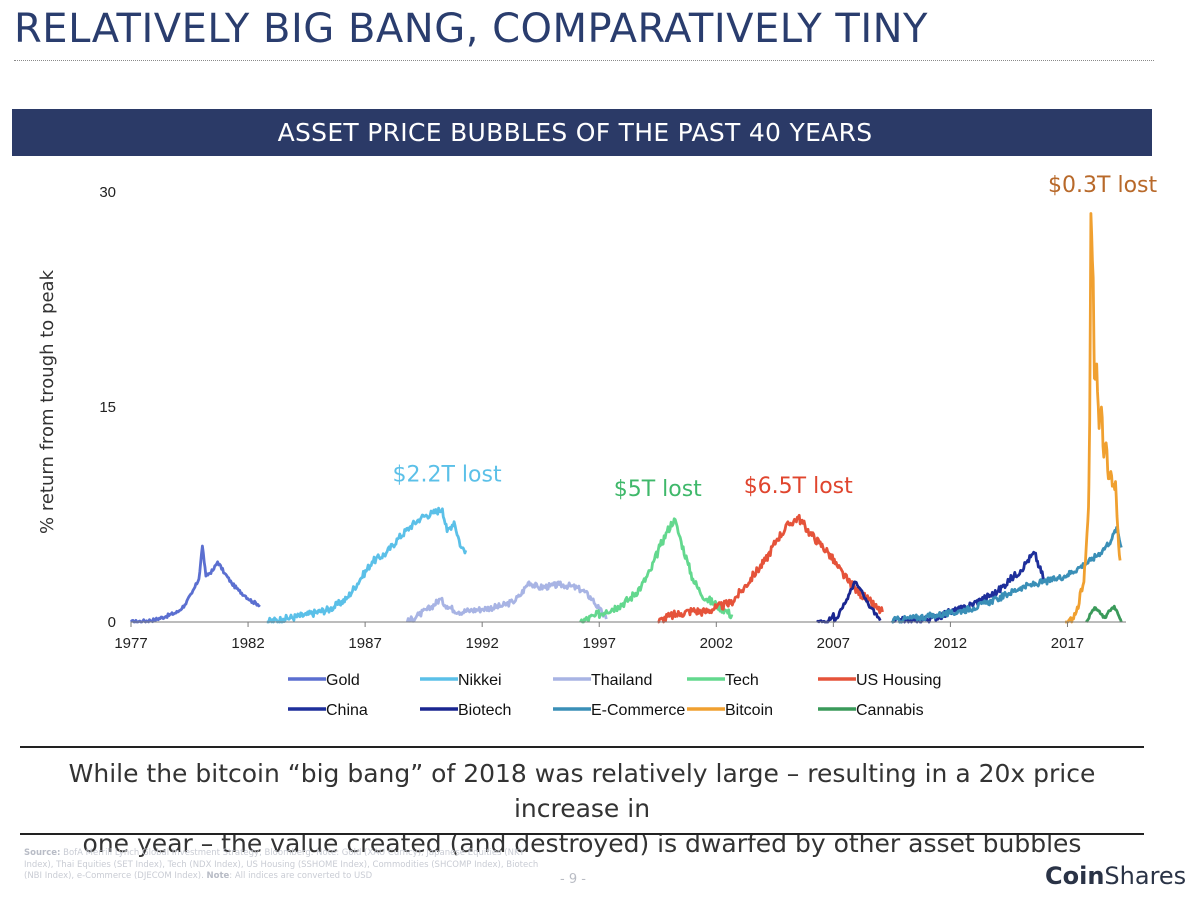 This screenshot has width=1200, height=900. What do you see at coordinates (484, 710) in the screenshot?
I see `legend-label: Biotech` at bounding box center [484, 710].